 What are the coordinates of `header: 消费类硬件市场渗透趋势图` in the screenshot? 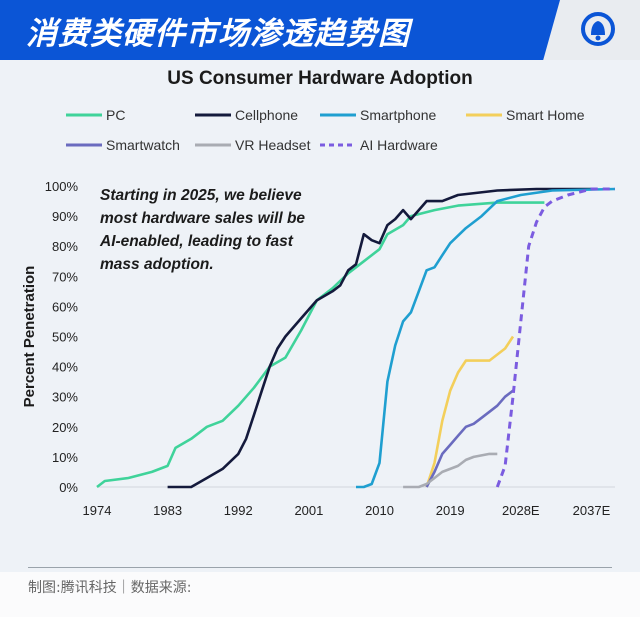 It's located at (320, 30).